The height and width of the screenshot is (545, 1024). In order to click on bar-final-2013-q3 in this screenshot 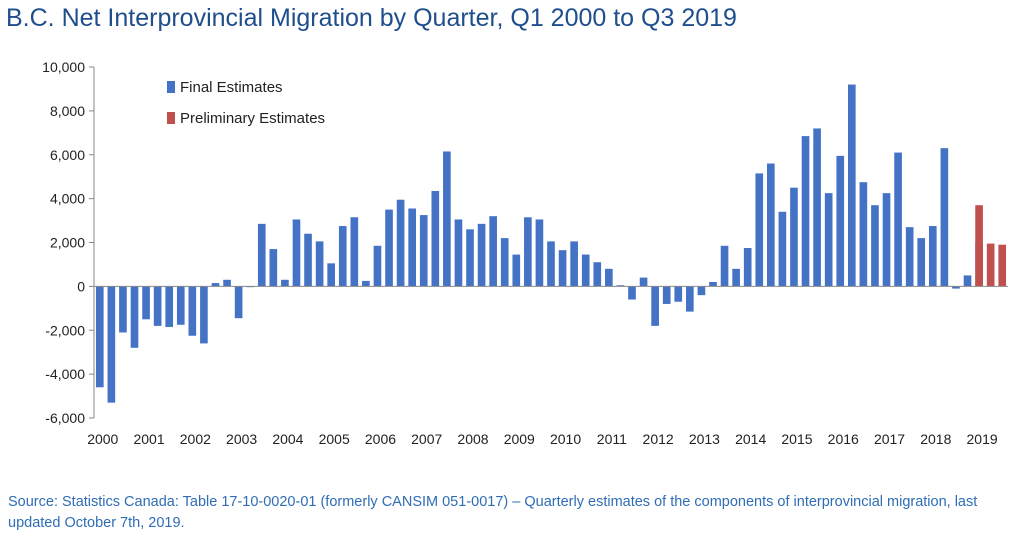, I will do `click(724, 266)`.